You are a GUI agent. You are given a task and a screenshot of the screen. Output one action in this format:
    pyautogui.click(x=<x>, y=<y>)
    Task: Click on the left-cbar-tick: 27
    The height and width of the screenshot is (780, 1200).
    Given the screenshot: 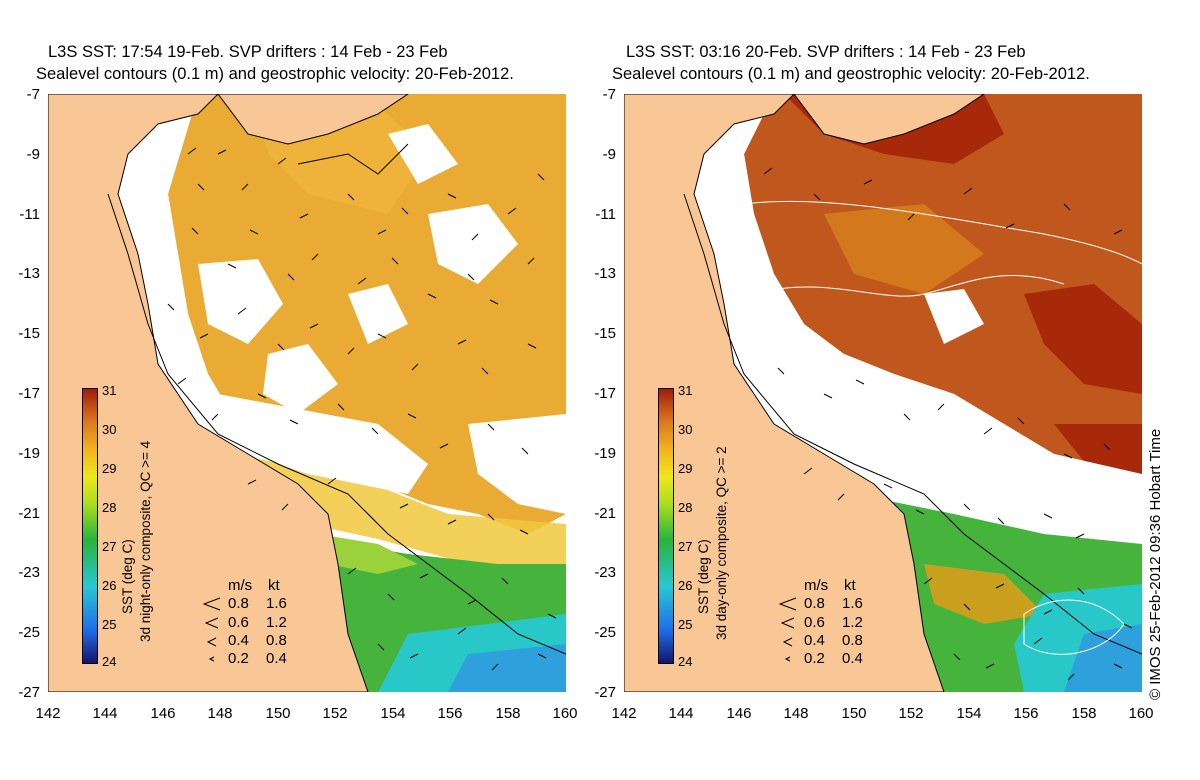 What is the action you would take?
    pyautogui.click(x=109, y=546)
    